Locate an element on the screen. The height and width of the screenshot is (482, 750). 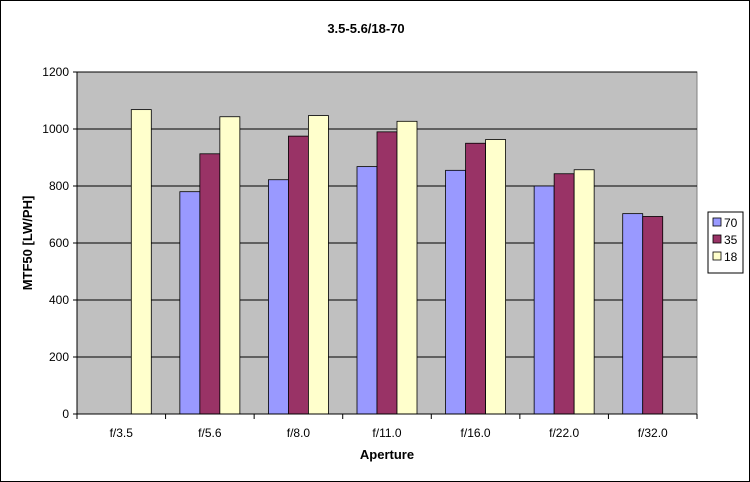
bar-18-f/22.0 is located at coordinates (584, 292).